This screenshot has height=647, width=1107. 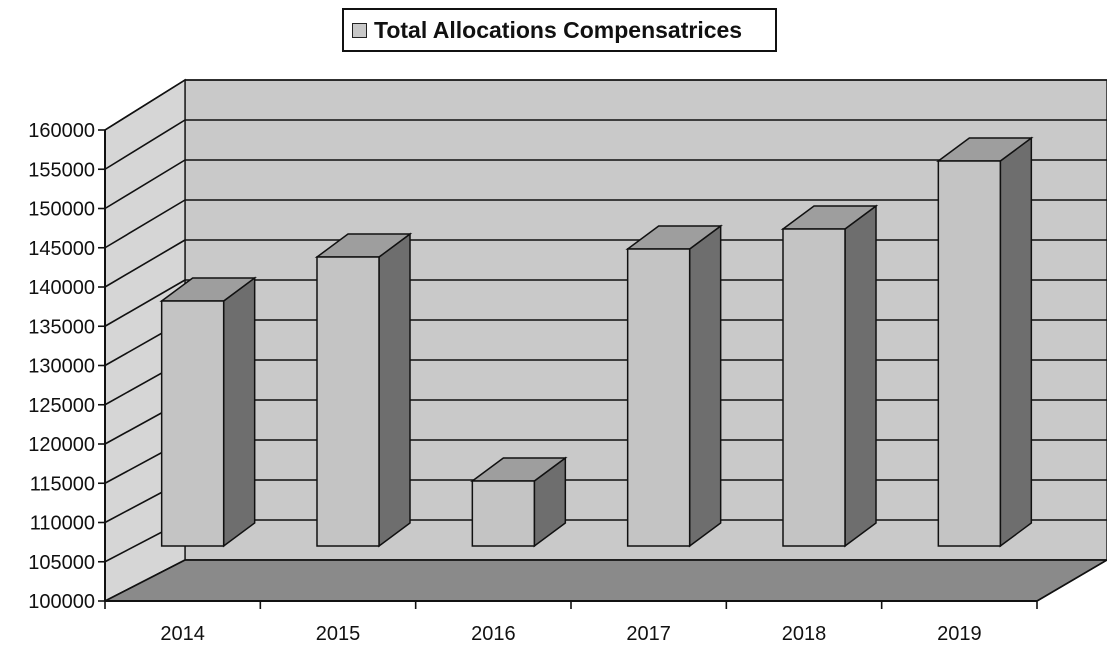 What do you see at coordinates (62, 484) in the screenshot?
I see `y-tick-label: 115000` at bounding box center [62, 484].